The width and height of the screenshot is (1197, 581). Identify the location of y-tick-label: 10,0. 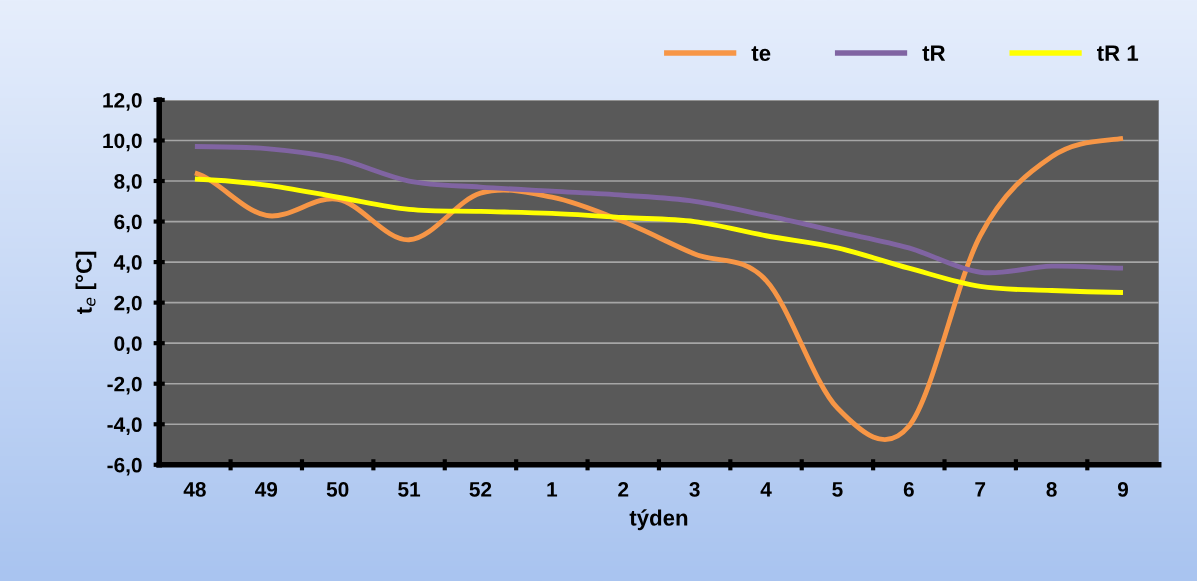
(122, 142).